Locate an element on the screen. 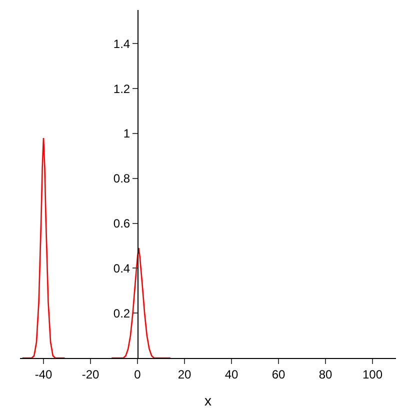 The image size is (416, 416). x-tick-label: 0 is located at coordinates (138, 374).